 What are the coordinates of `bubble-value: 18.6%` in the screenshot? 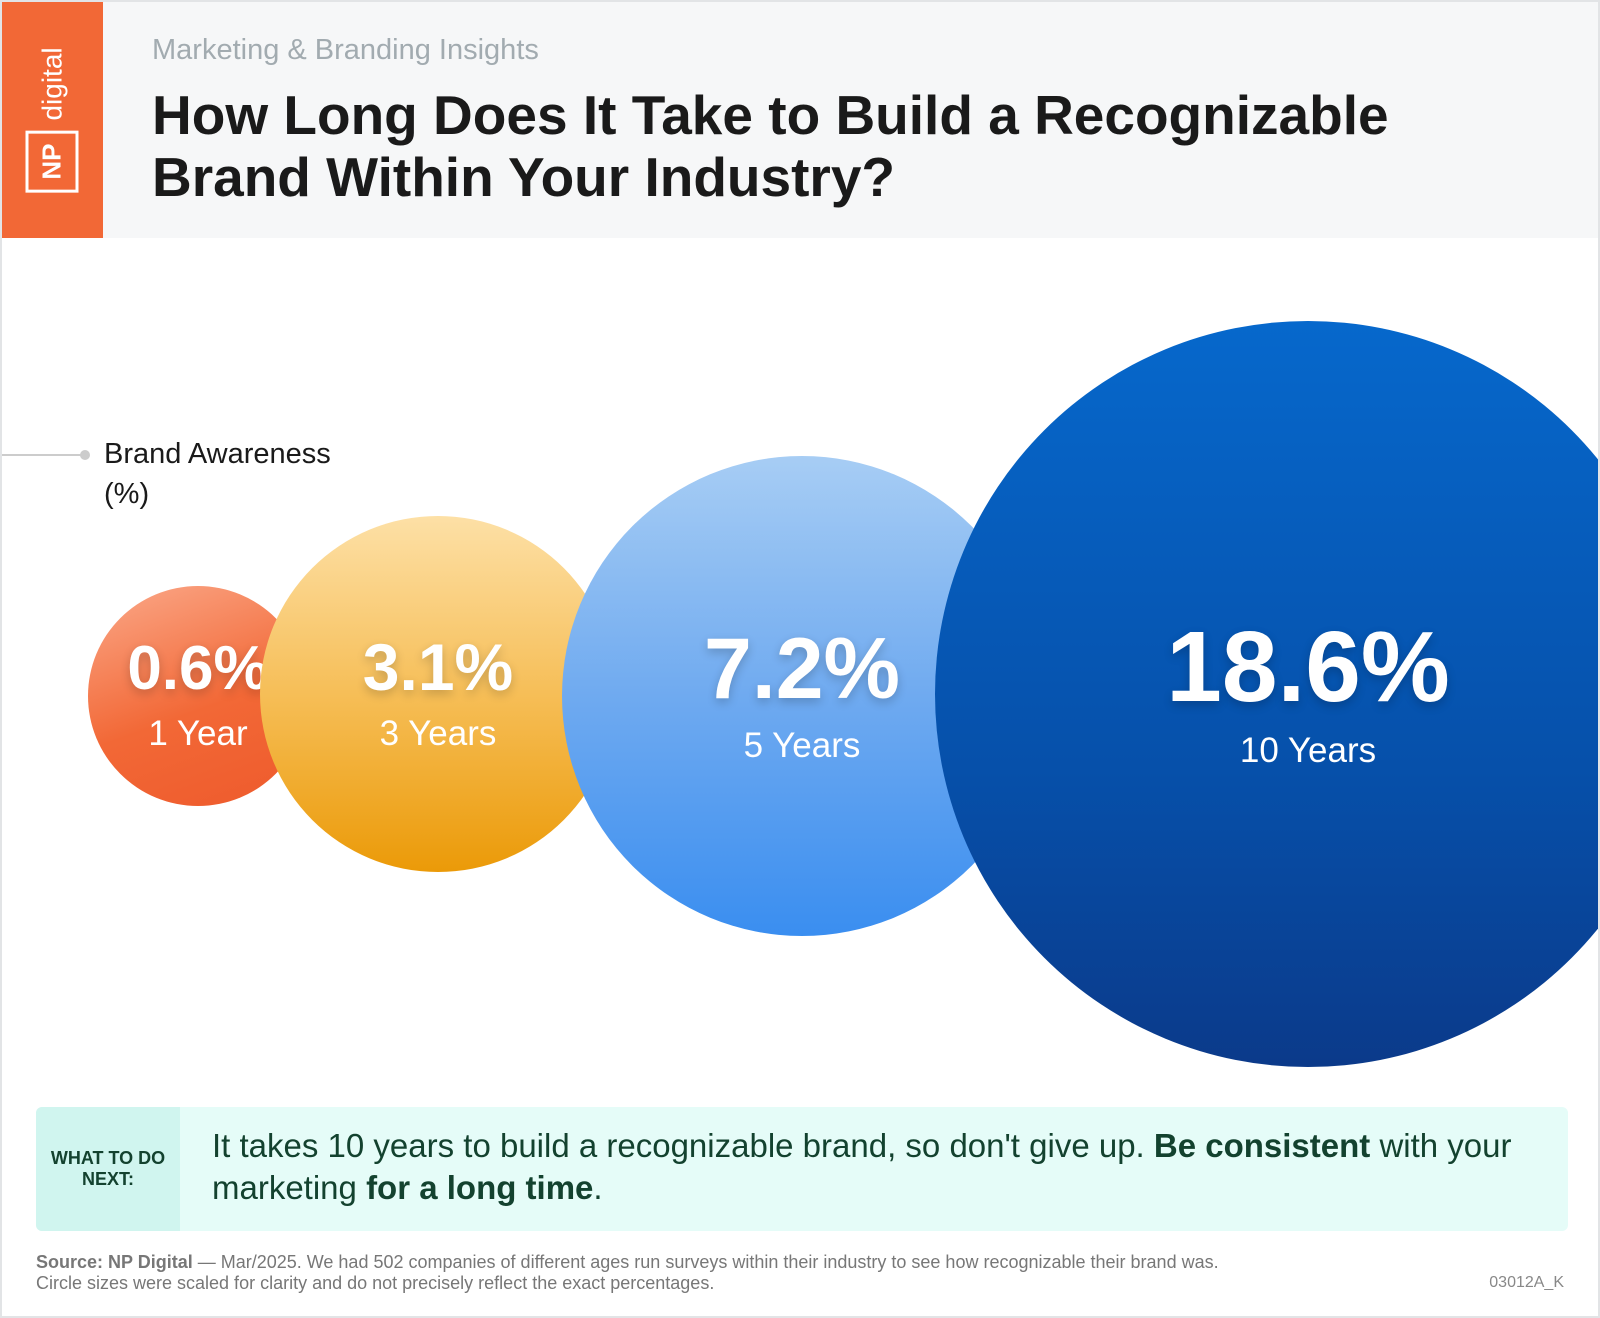 It's located at (1308, 667).